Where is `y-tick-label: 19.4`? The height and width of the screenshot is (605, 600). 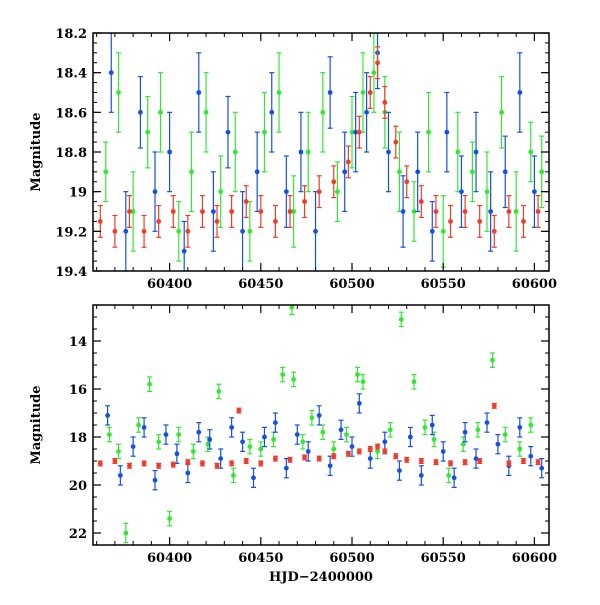 y-tick-label: 19.4 is located at coordinates (71, 272).